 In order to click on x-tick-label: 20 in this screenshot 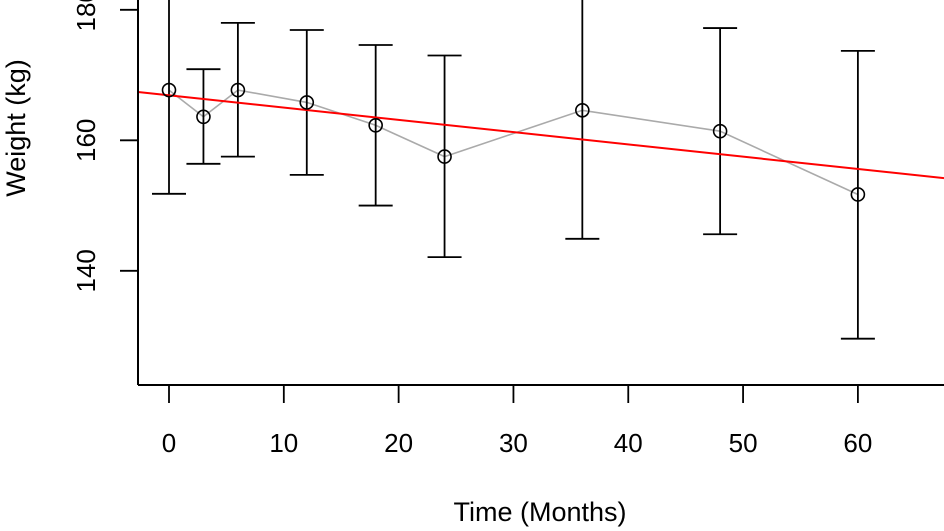, I will do `click(398, 443)`.